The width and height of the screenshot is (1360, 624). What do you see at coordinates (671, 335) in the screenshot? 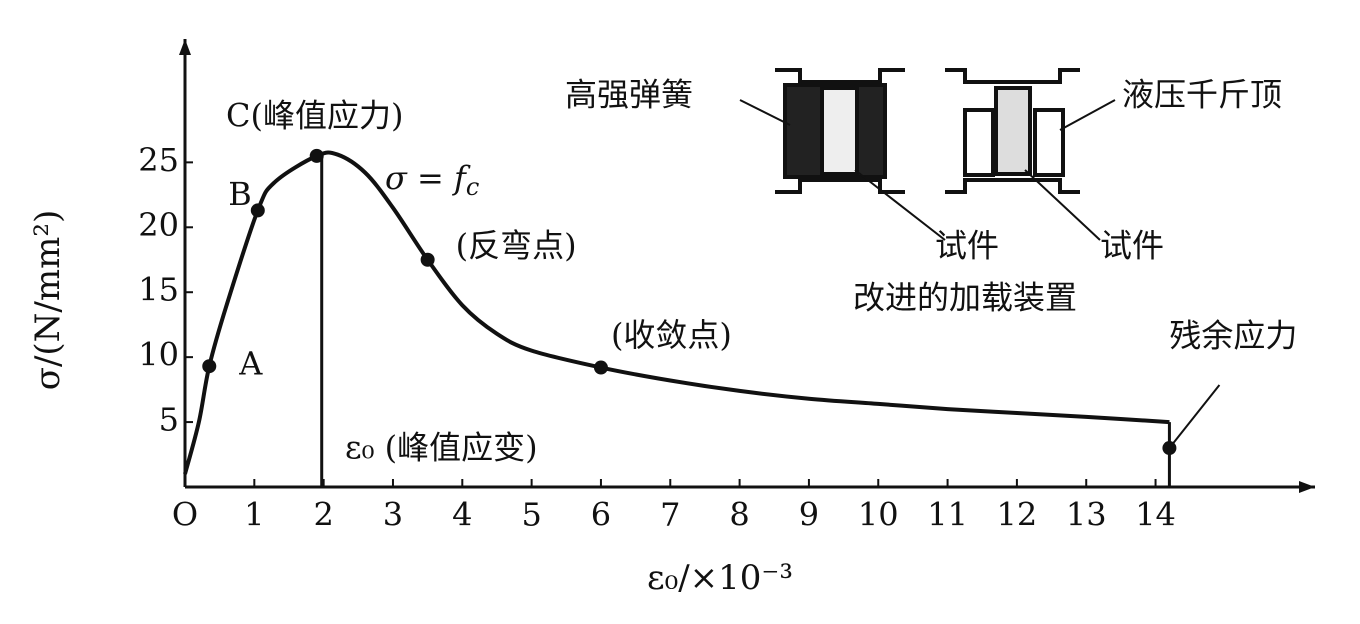
I see `point-label: (收敛点)` at bounding box center [671, 335].